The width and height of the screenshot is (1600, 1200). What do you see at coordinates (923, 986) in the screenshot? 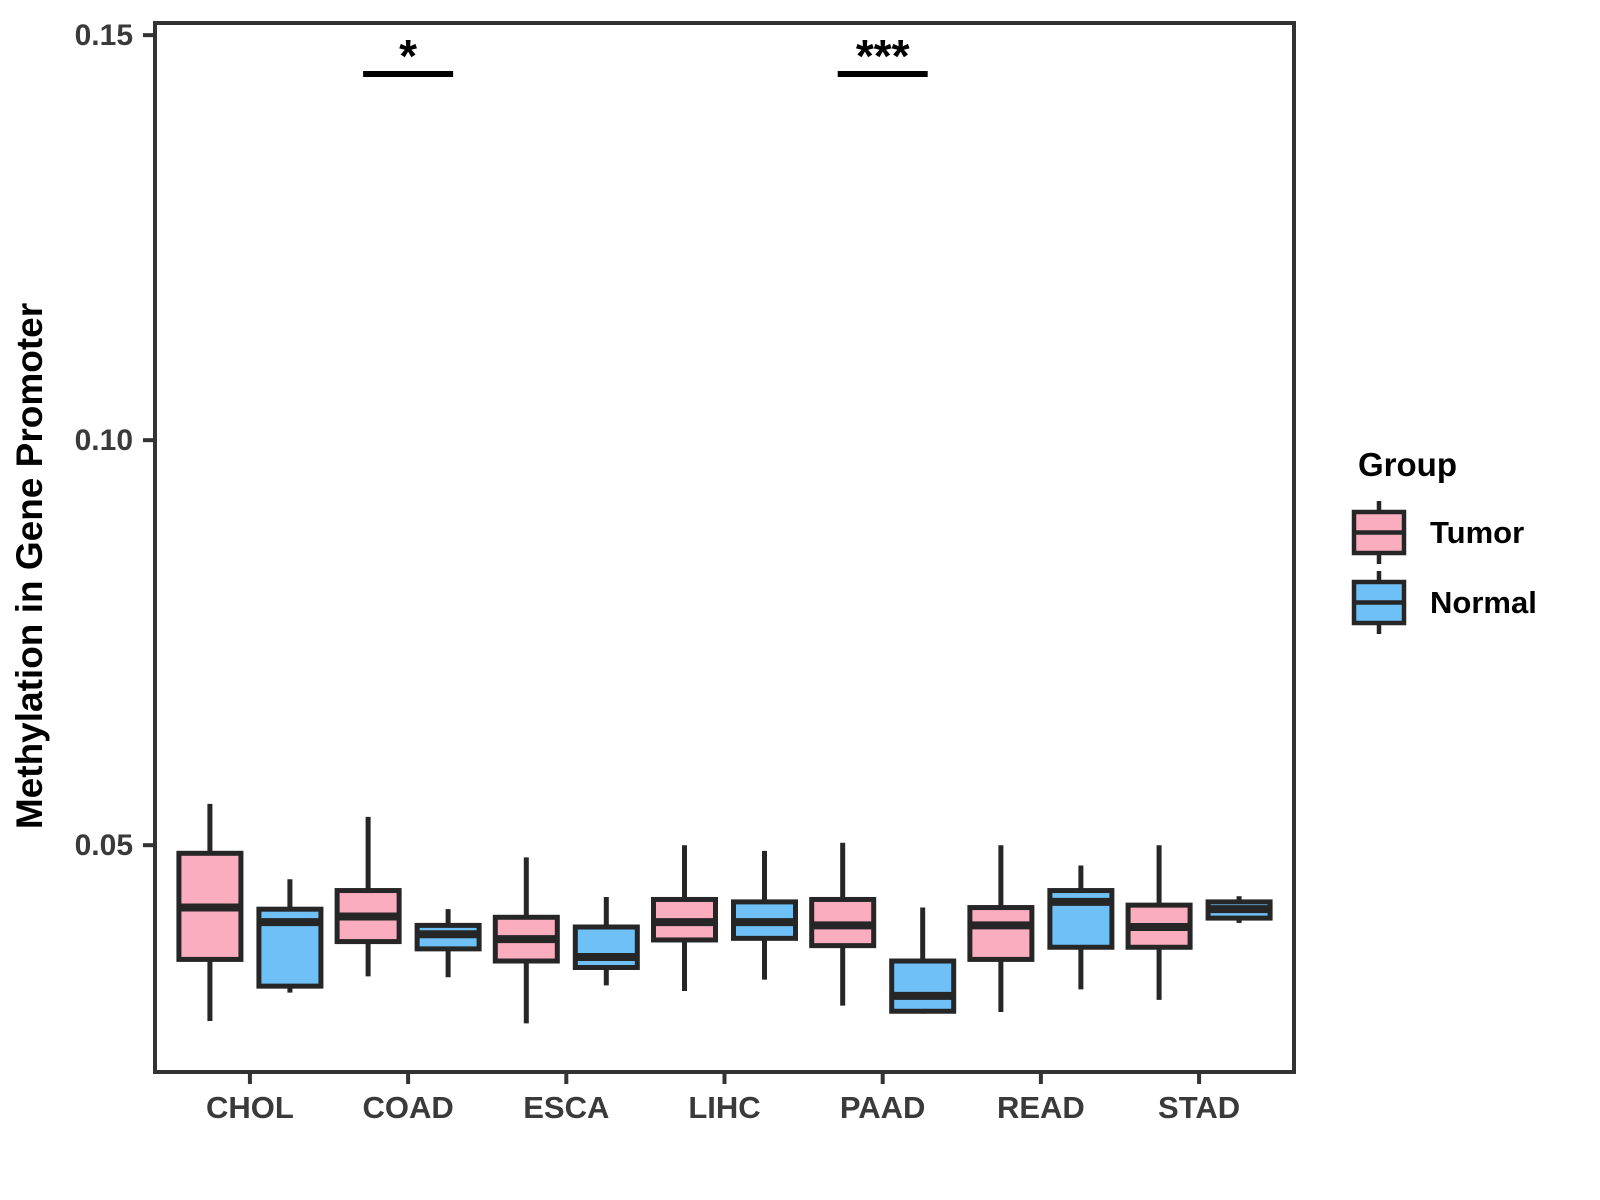
I see `boxplot-box-PAAD-Normal` at bounding box center [923, 986].